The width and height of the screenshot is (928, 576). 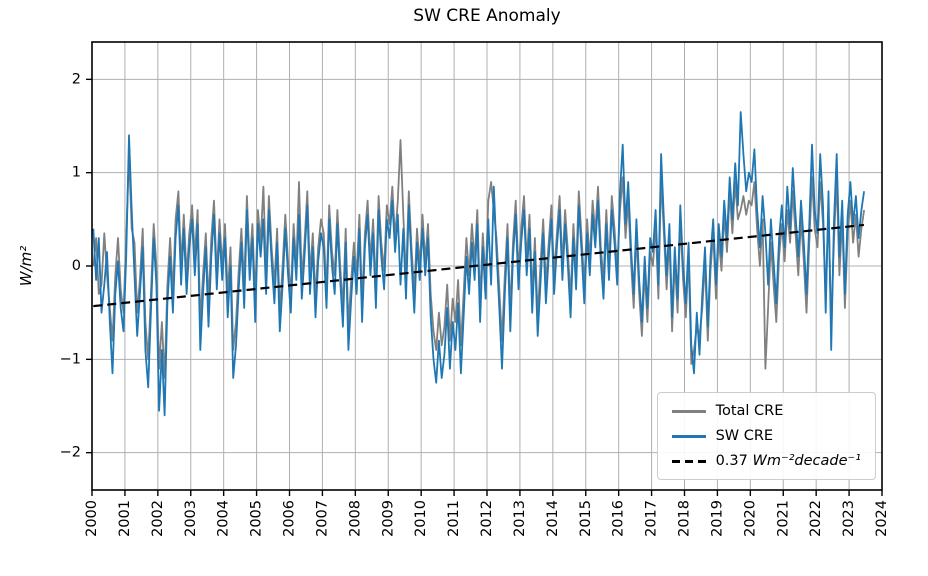 I want to click on trend-line, so click(x=479, y=265).